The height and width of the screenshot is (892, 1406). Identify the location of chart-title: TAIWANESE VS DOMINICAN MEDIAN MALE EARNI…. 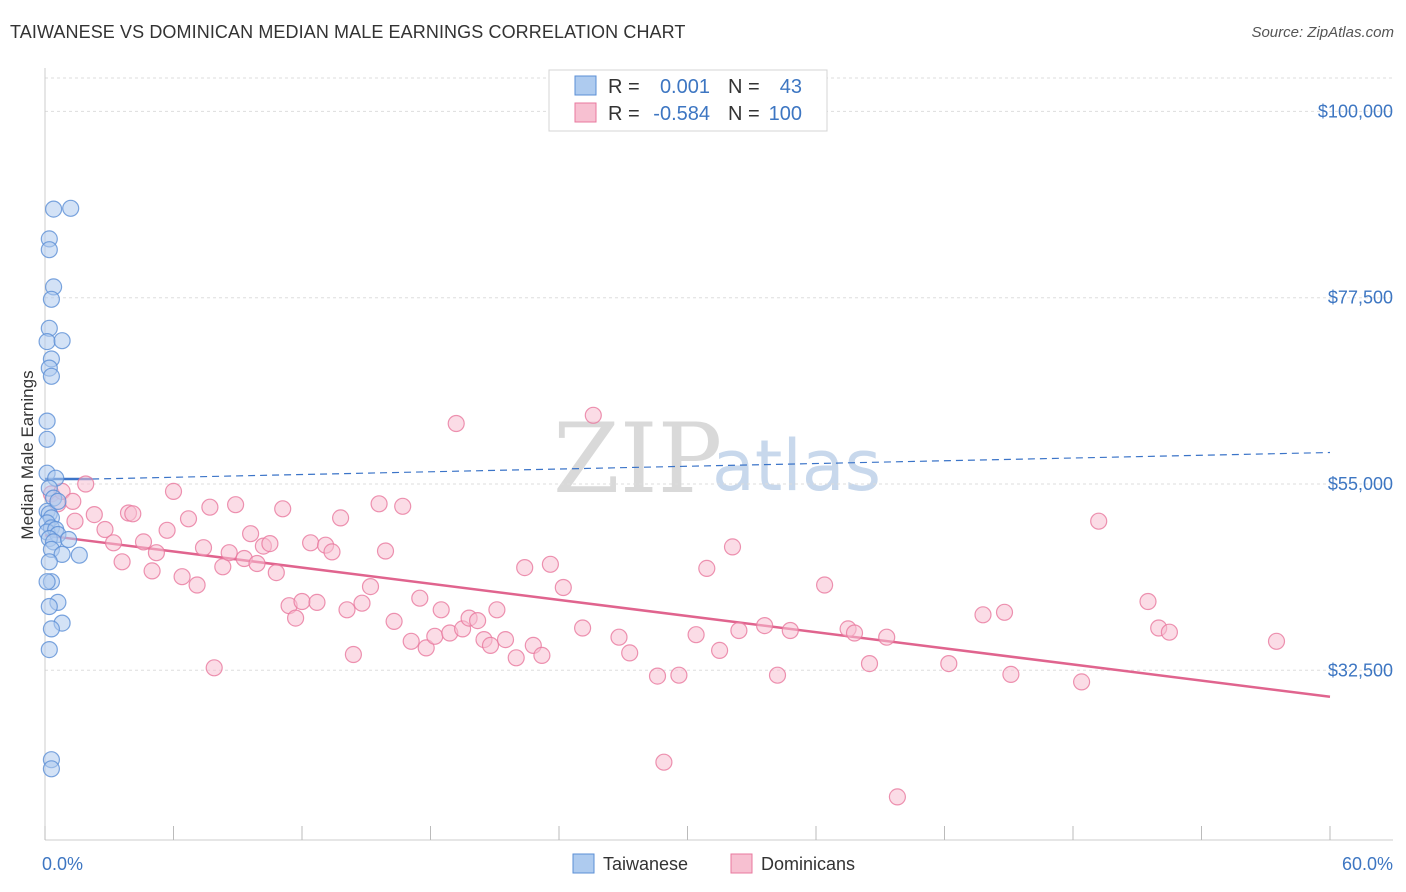
(348, 32).